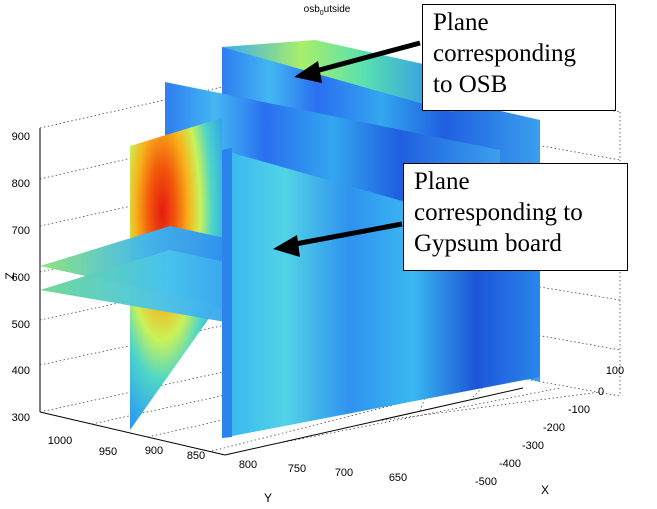 The image size is (657, 509). Describe the element at coordinates (505, 53) in the screenshot. I see `callout-osb-line: corresponding` at that location.